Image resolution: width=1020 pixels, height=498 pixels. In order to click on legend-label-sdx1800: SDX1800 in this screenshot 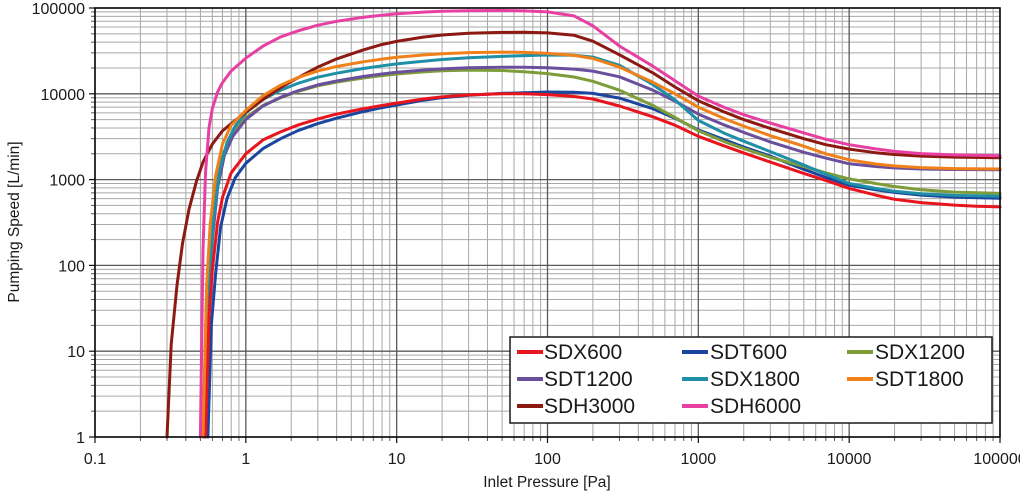, I will do `click(755, 379)`.